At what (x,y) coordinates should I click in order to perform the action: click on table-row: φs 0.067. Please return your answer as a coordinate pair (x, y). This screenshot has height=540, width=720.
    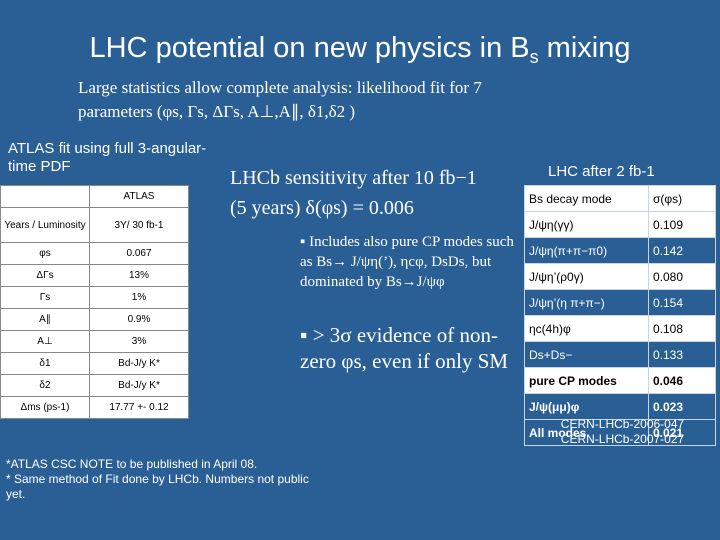
    Looking at the image, I should click on (94, 253).